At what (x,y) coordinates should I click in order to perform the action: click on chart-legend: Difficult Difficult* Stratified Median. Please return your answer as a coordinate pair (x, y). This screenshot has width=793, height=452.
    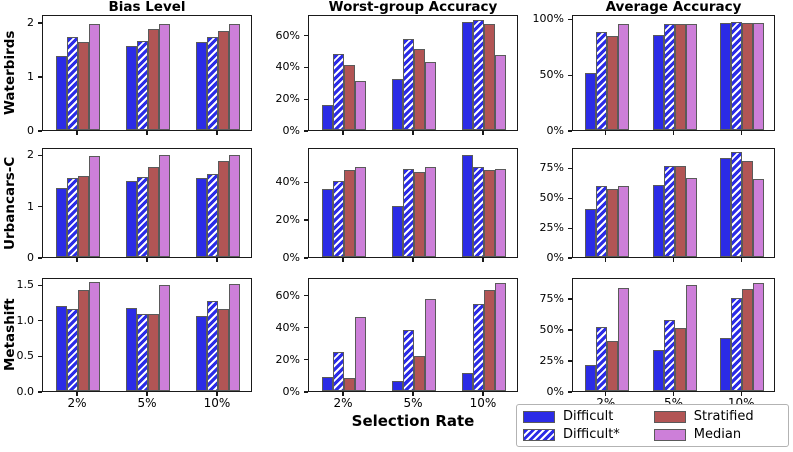
    Looking at the image, I should click on (652, 425).